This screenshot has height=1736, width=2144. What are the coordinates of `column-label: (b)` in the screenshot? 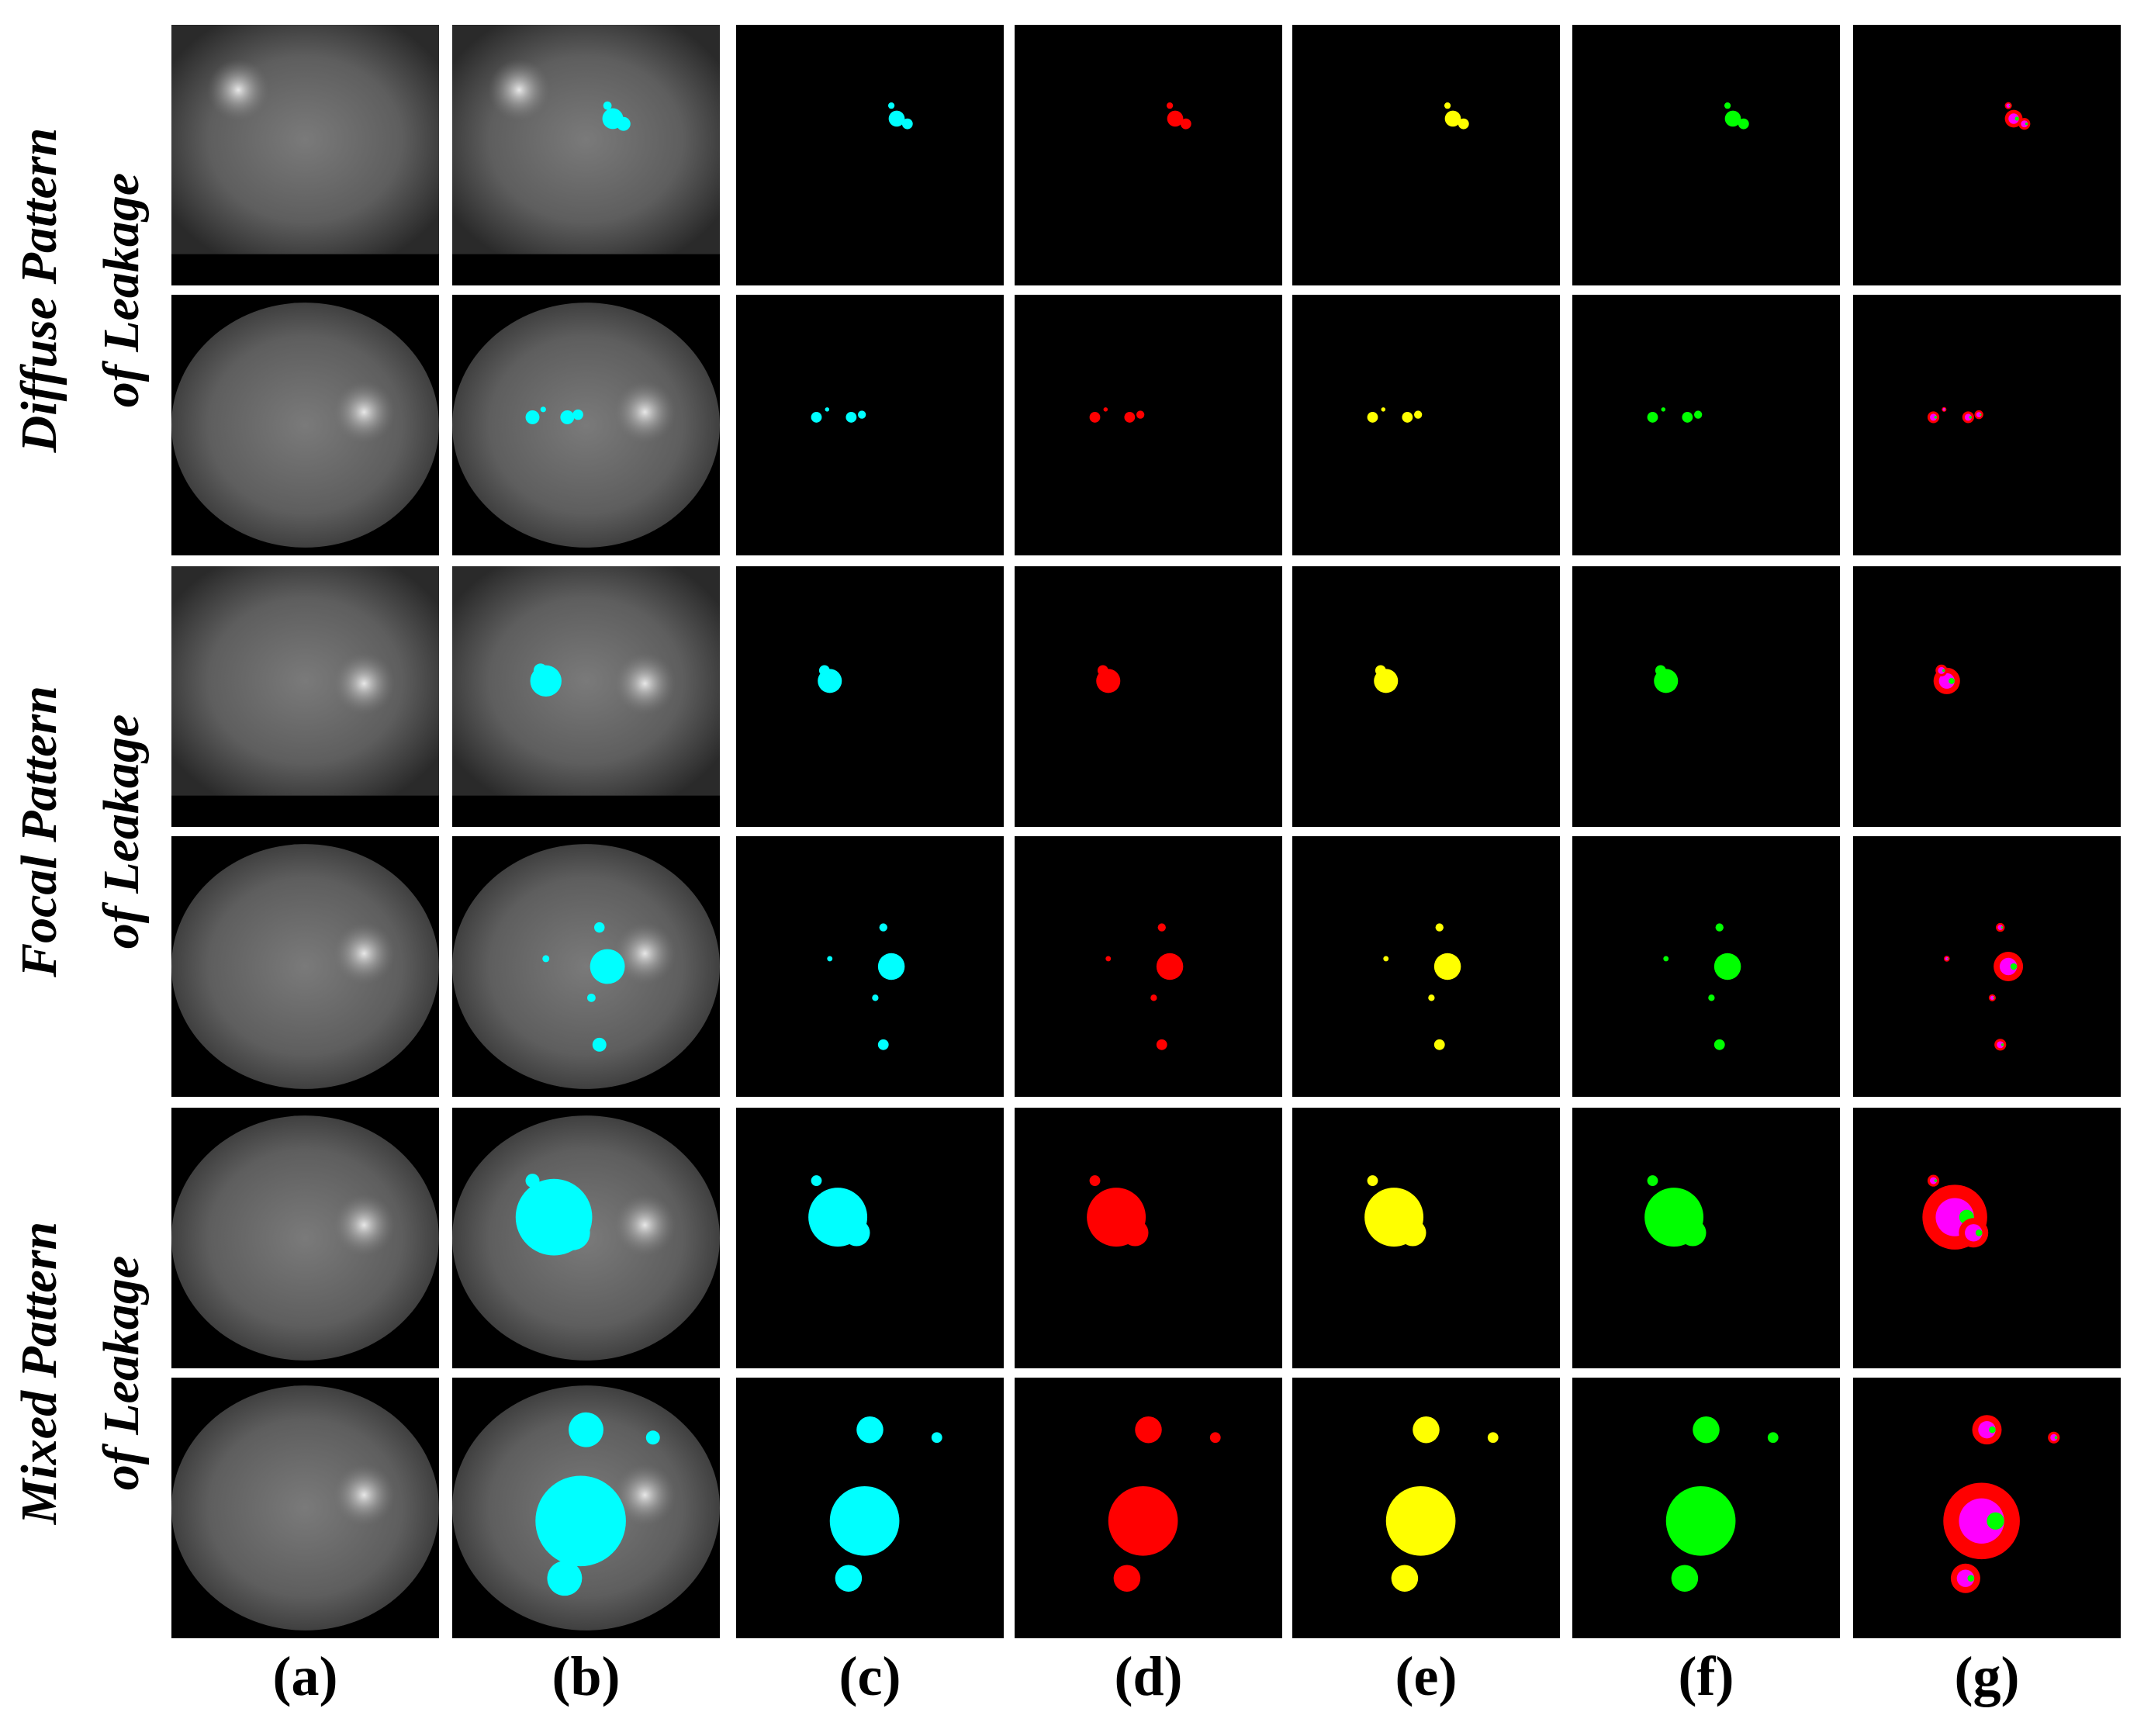 It's located at (586, 1676).